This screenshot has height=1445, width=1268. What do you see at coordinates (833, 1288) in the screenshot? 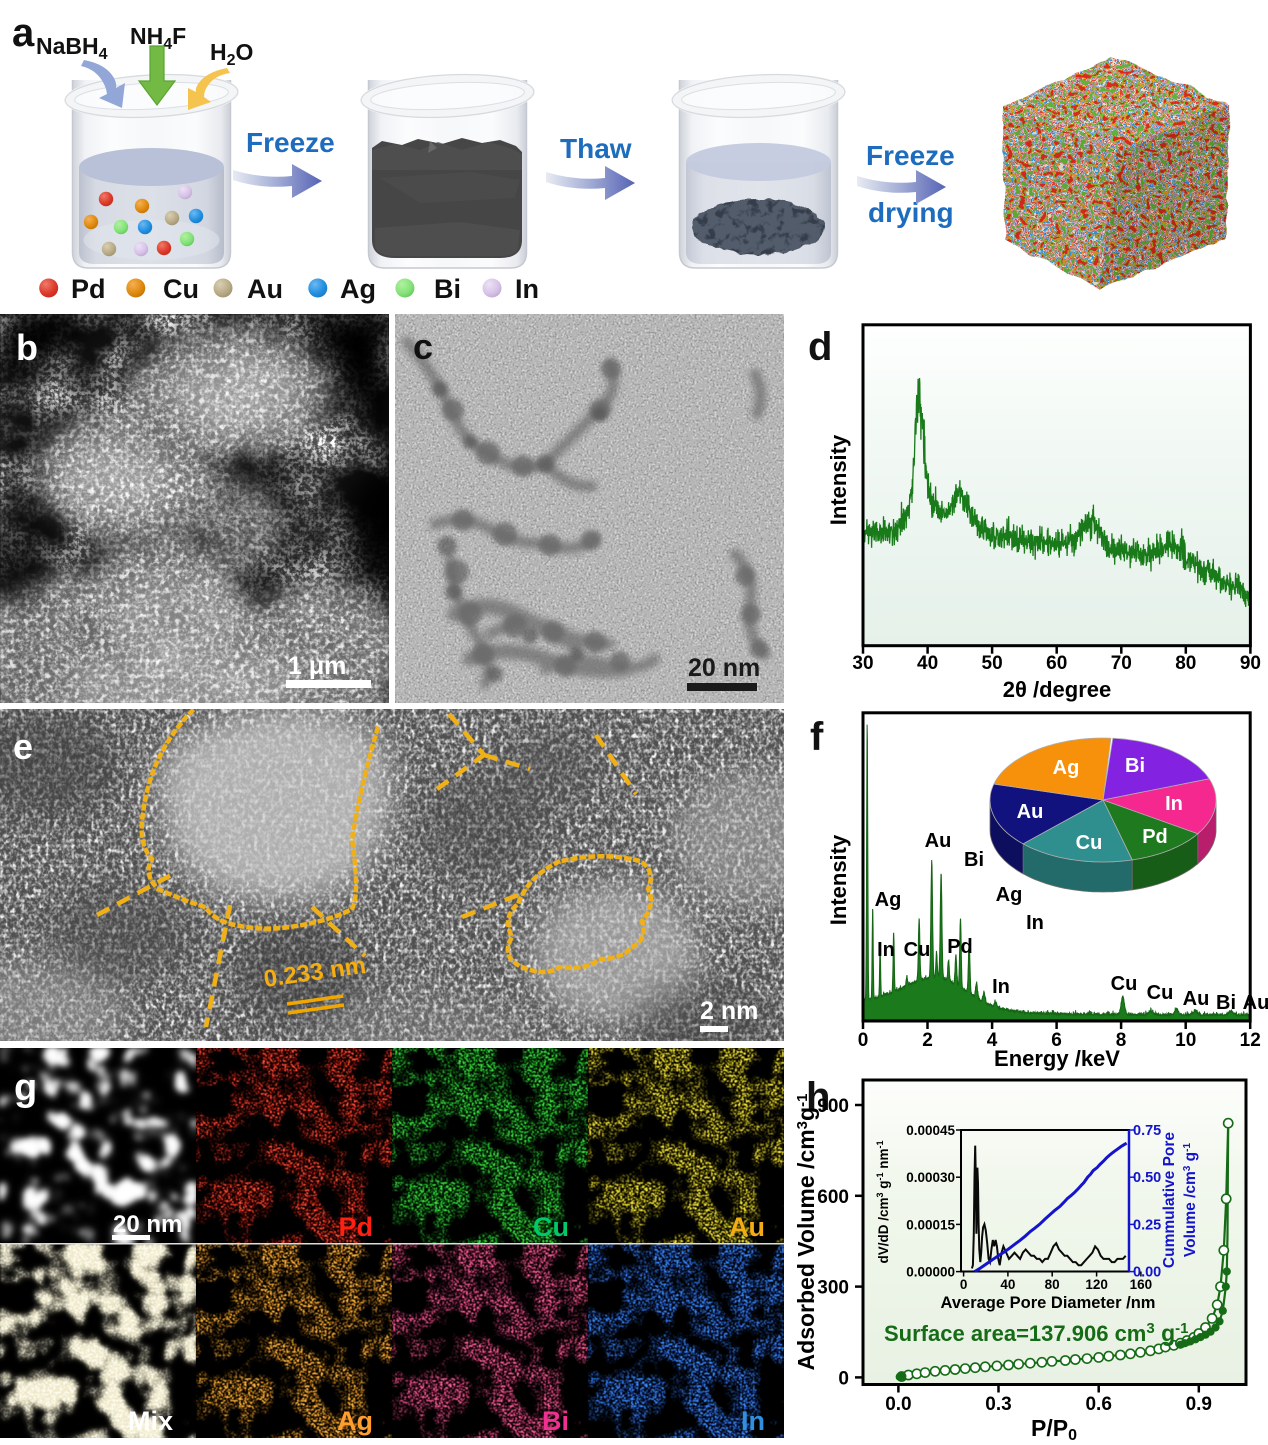
I see `svg-text: 300` at bounding box center [833, 1288].